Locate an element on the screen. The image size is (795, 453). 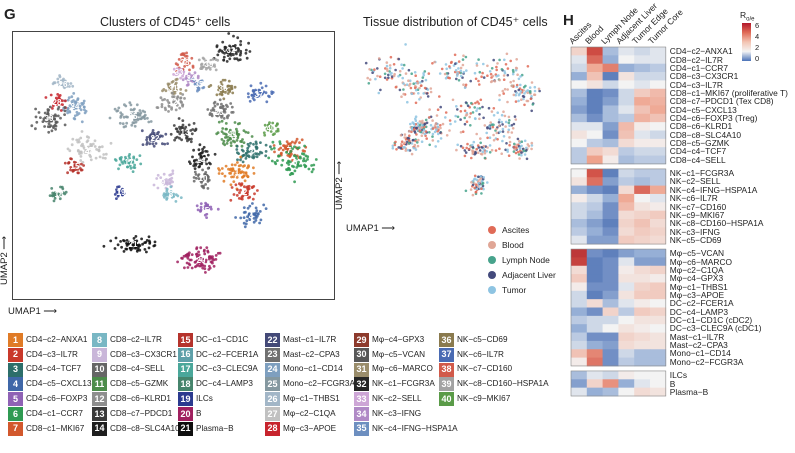
cluster-label: CD4−c6−FOXP3 is located at coordinates (57, 399).